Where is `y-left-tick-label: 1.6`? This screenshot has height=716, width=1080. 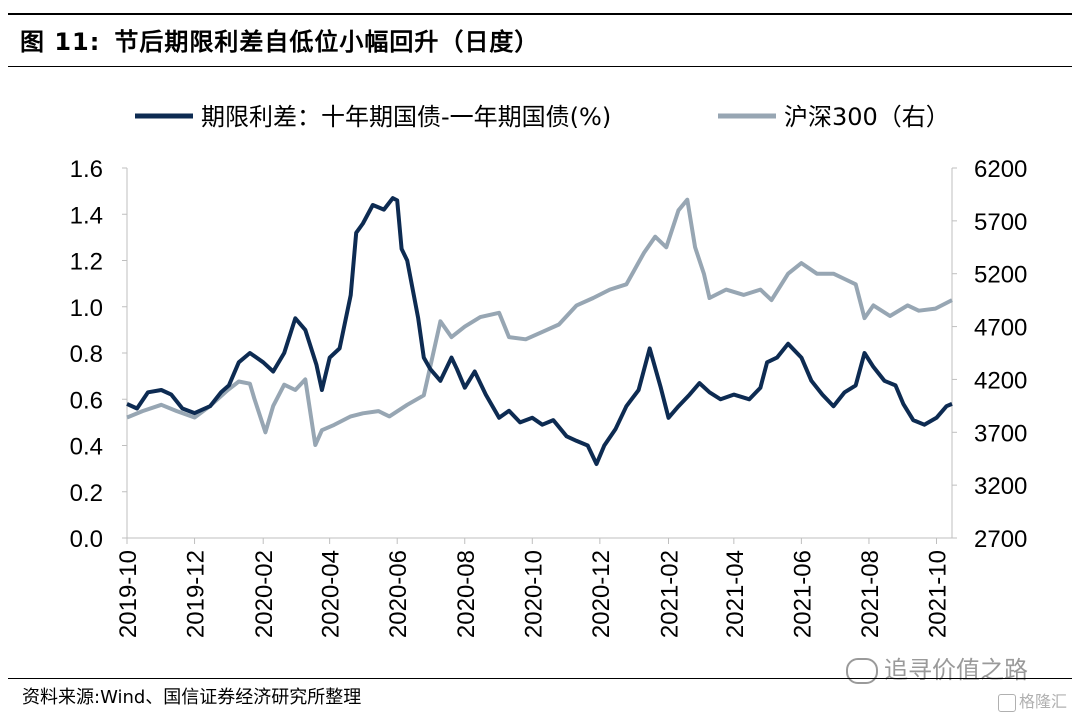
y-left-tick-label: 1.6 is located at coordinates (86, 169).